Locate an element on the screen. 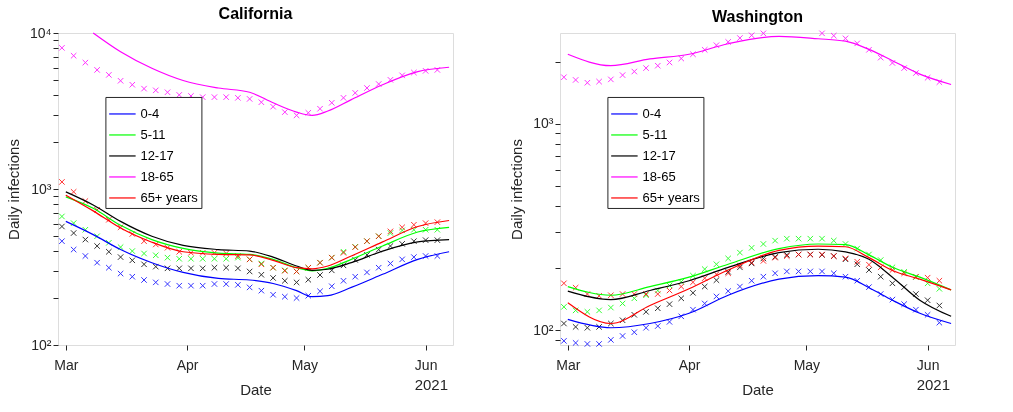 Image resolution: width=1013 pixels, height=412 pixels. chart-title: Washington is located at coordinates (757, 16).